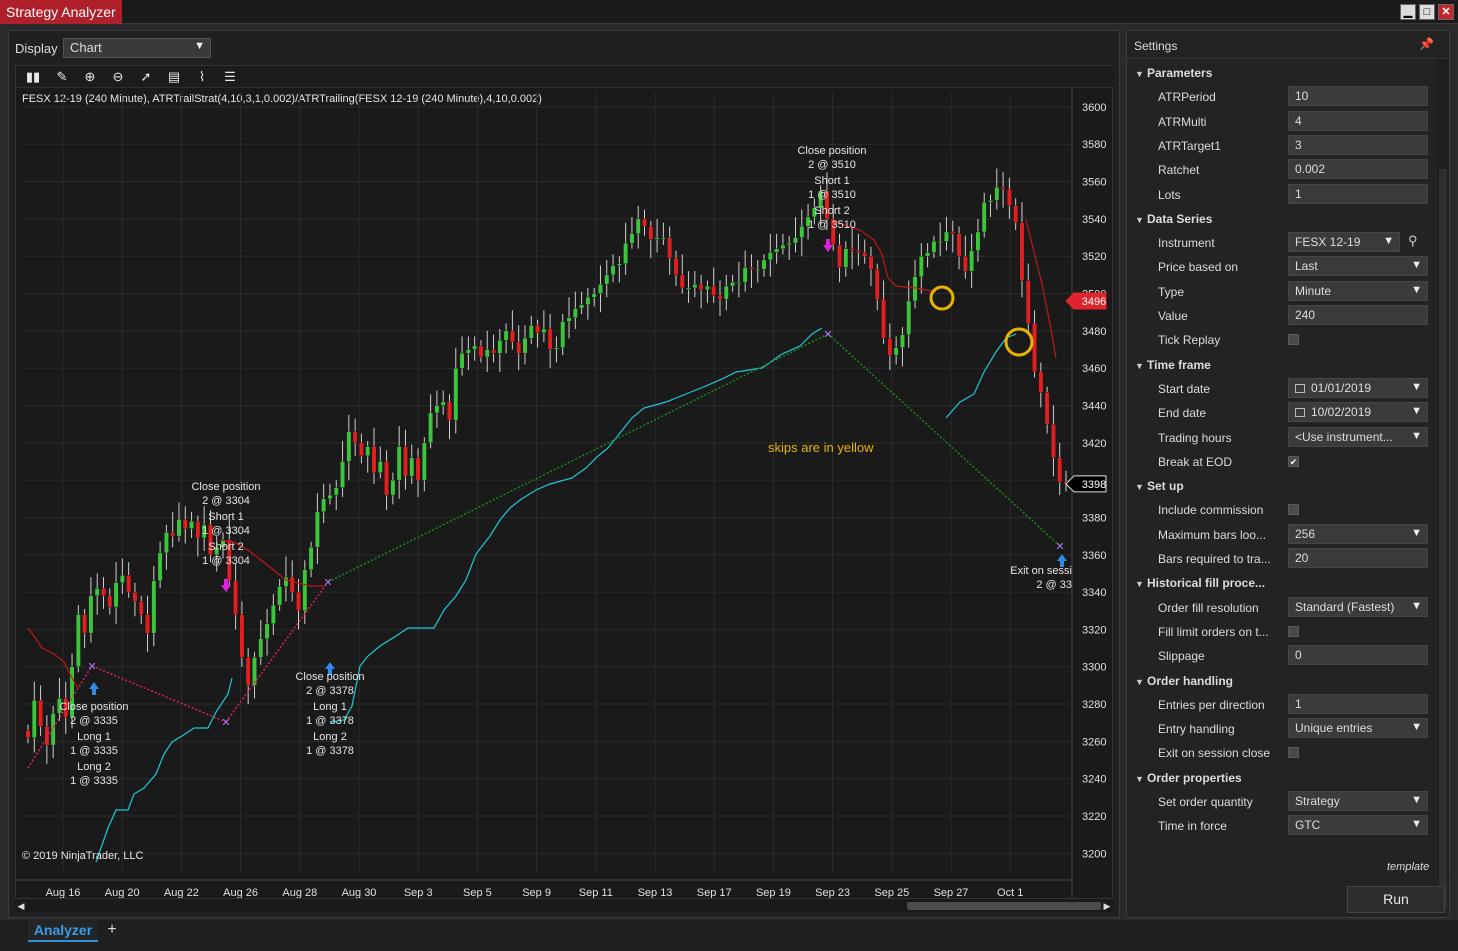 The width and height of the screenshot is (1458, 951). Describe the element at coordinates (174, 76) in the screenshot. I see `data-box-icon: ▤` at that location.